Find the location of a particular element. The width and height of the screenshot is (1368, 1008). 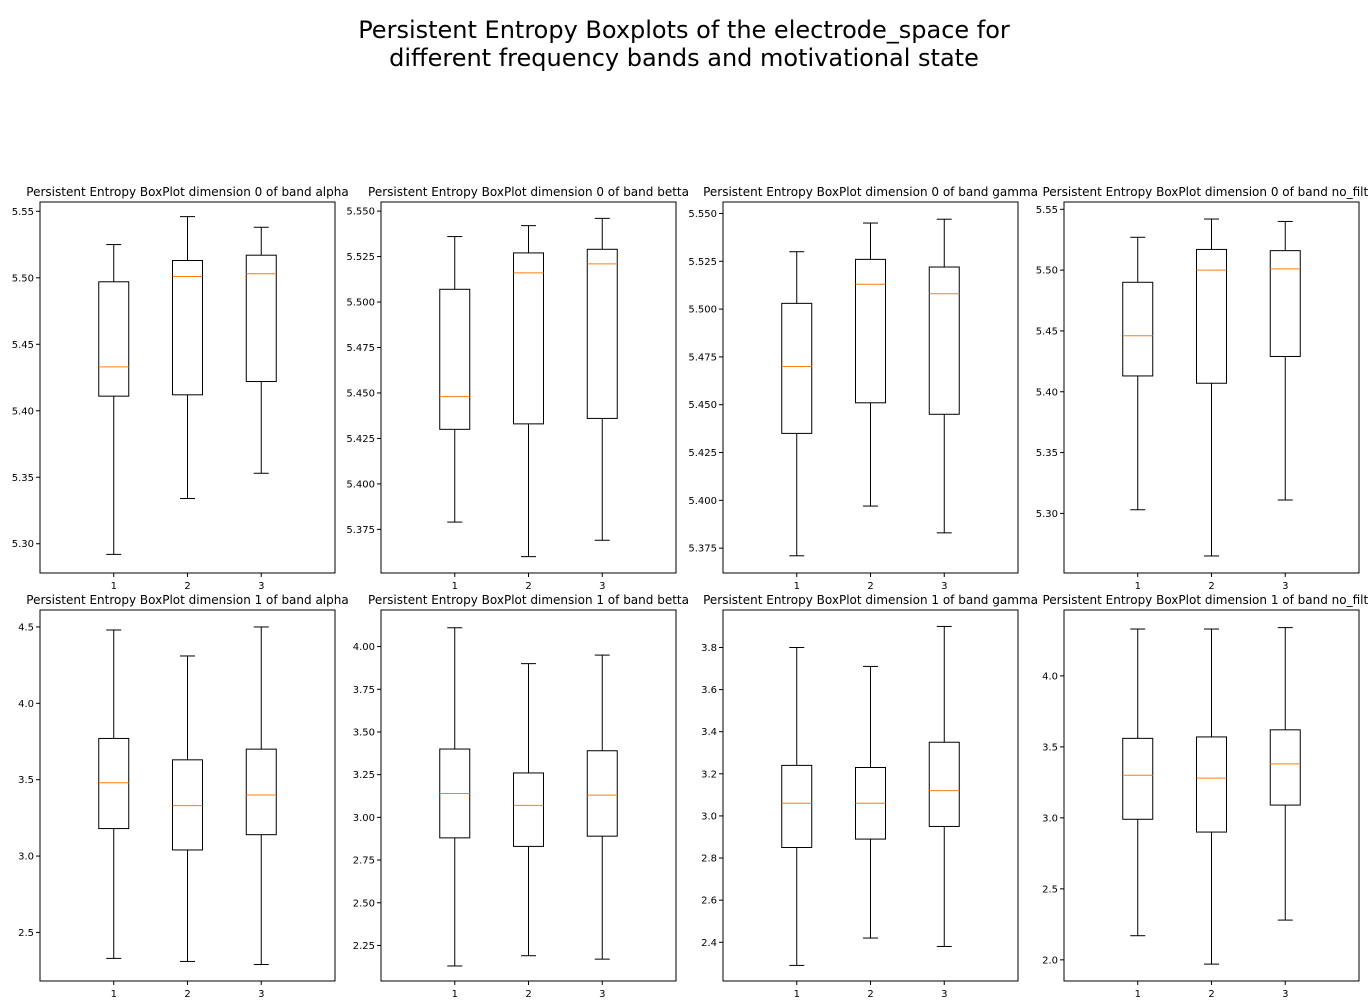

y-tick-label: 5.45 is located at coordinates (23, 345).